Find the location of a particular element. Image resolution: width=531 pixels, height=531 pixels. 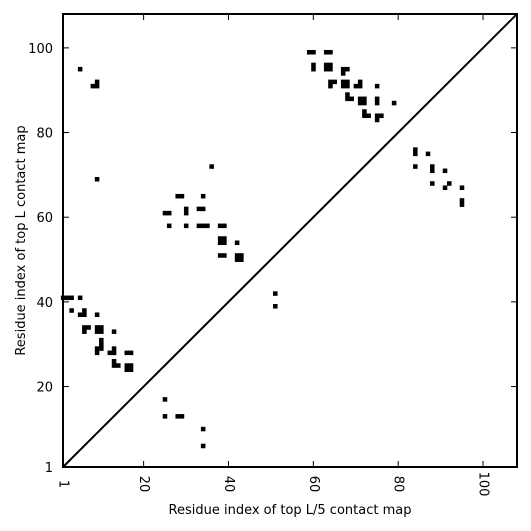

y-tick-label: 60 is located at coordinates (44, 218).